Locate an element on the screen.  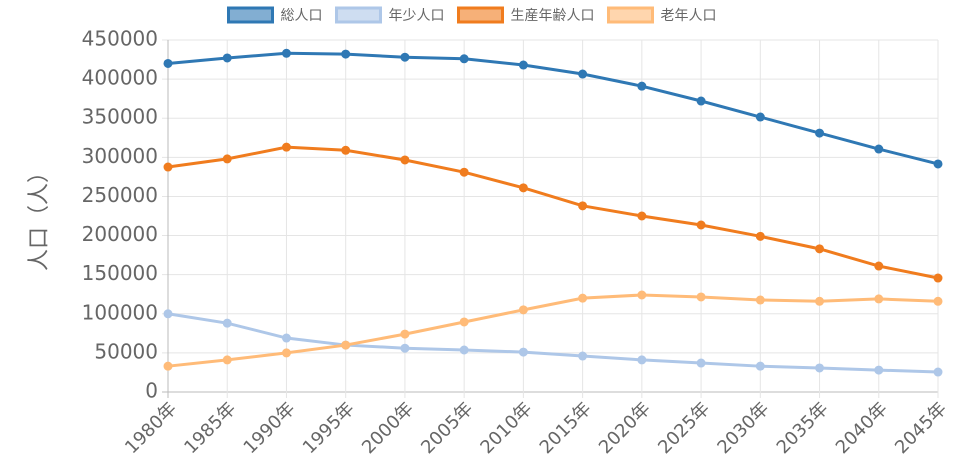
y-axis-label: 人口（人） is located at coordinates (39, 216).